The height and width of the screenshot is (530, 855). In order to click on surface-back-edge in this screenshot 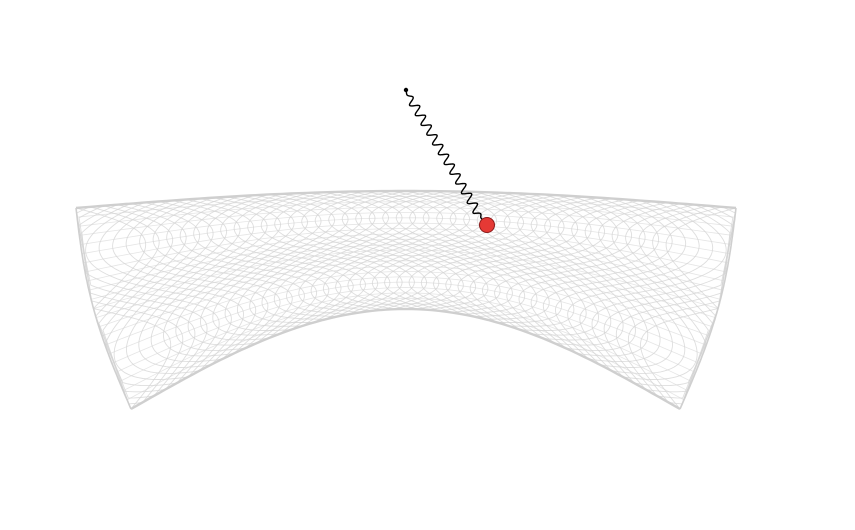, I will do `click(406, 199)`.